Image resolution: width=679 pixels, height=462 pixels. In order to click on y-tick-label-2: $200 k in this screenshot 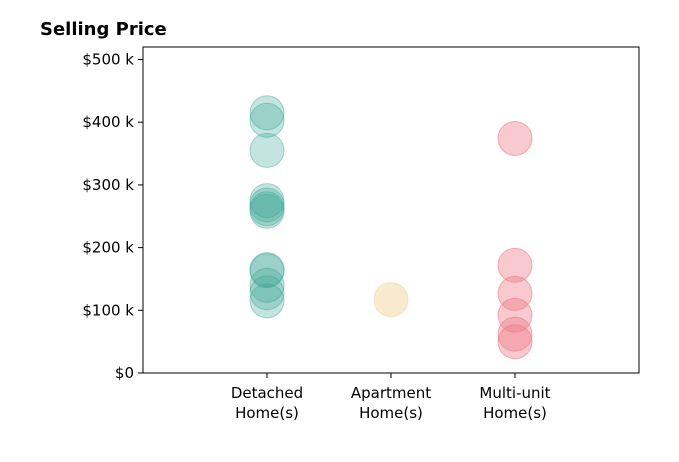, I will do `click(108, 248)`.